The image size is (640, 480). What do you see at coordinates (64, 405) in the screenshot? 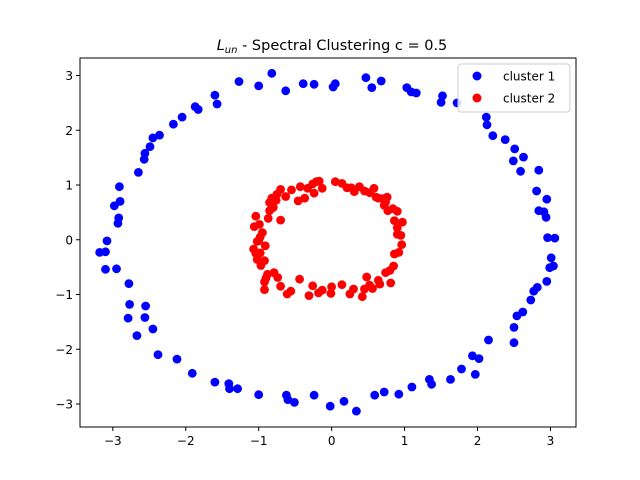
I see `y-tick-label: −3` at bounding box center [64, 405].